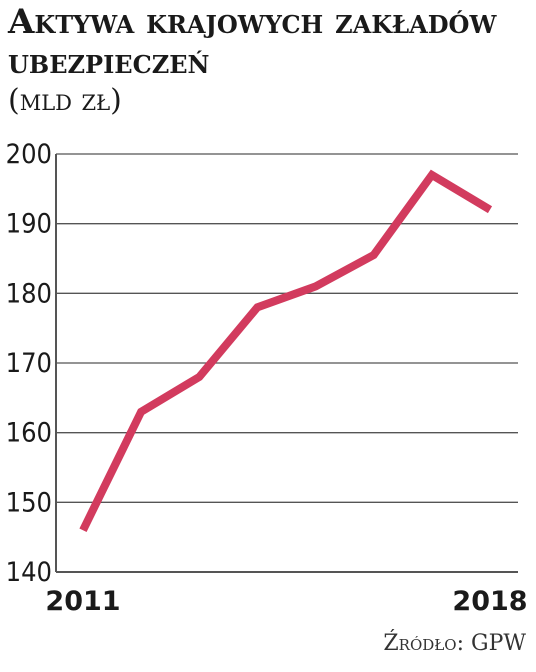 The width and height of the screenshot is (536, 672). What do you see at coordinates (252, 42) in the screenshot?
I see `chart-title: Aktywa krajowych zakładów ubezpieczeń` at bounding box center [252, 42].